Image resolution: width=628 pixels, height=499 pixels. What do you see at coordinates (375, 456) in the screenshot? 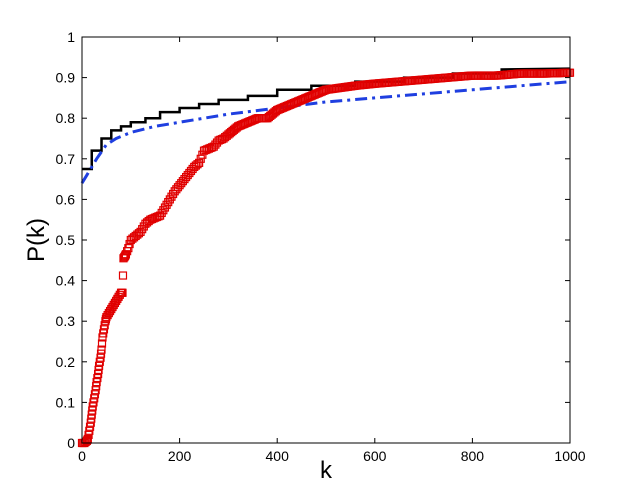
I see `x-tick-label: 600` at bounding box center [375, 456].